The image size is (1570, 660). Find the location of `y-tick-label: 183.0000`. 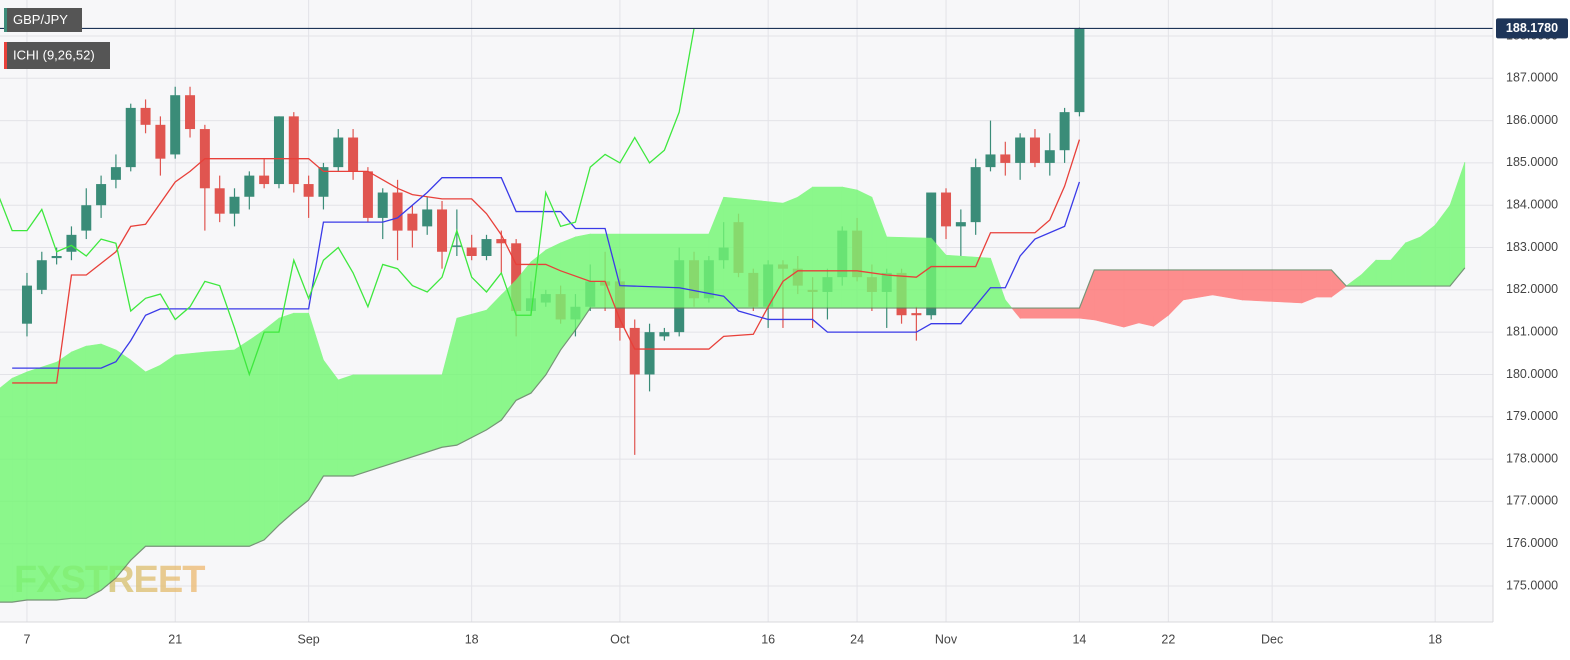

y-tick-label: 183.0000 is located at coordinates (1532, 247).